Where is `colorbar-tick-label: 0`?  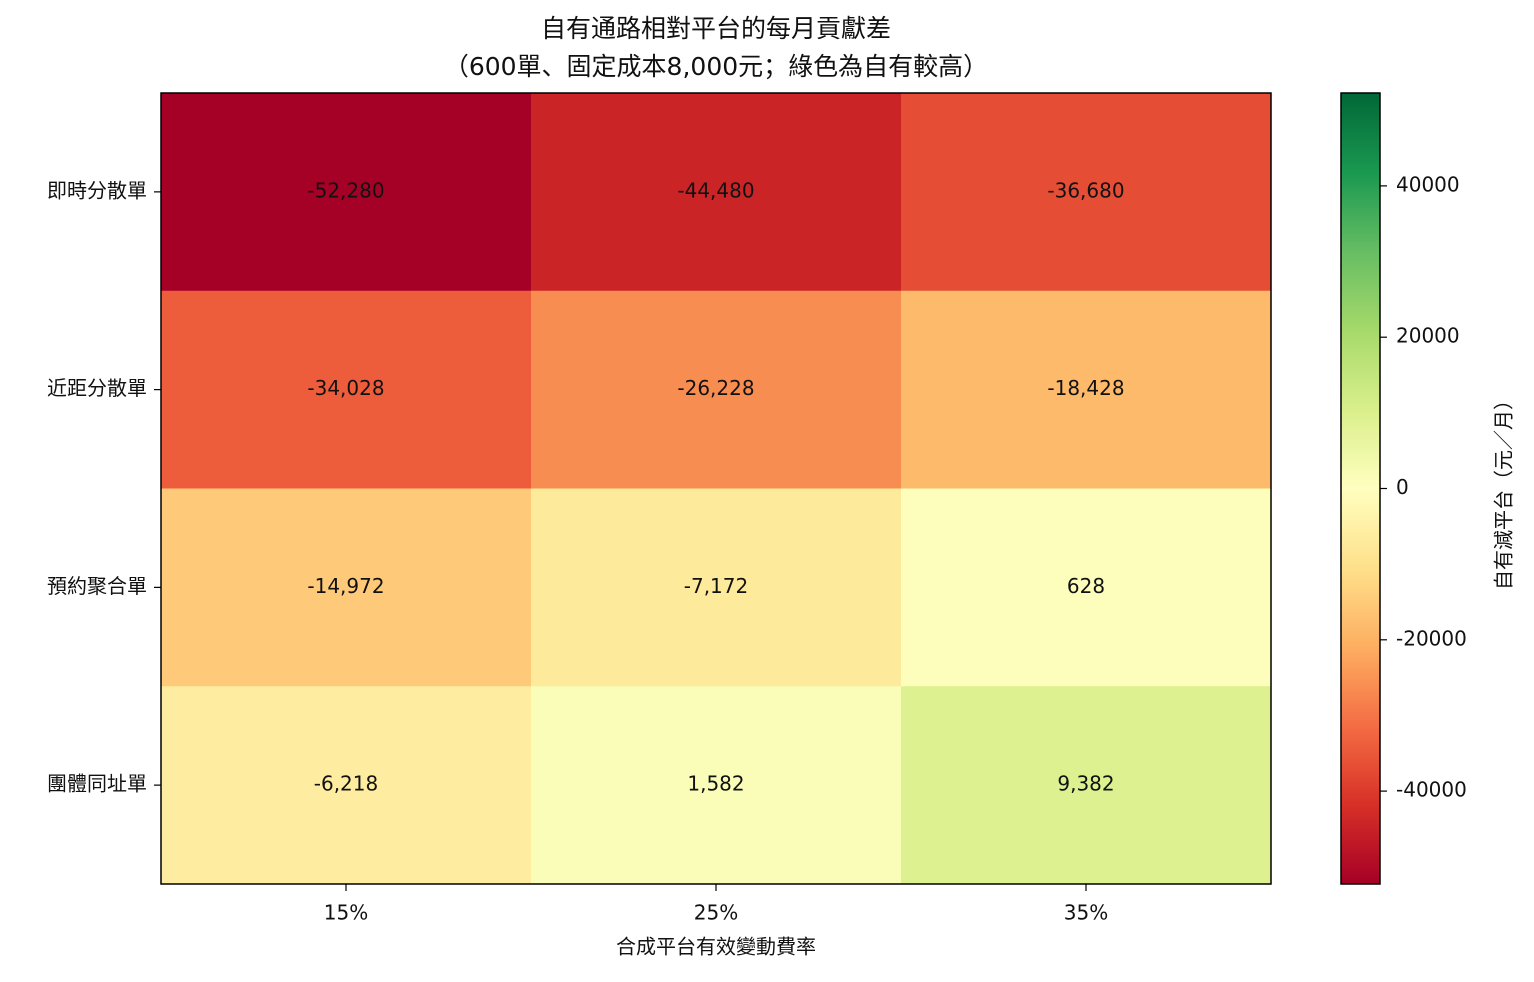 colorbar-tick-label: 0 is located at coordinates (1402, 487).